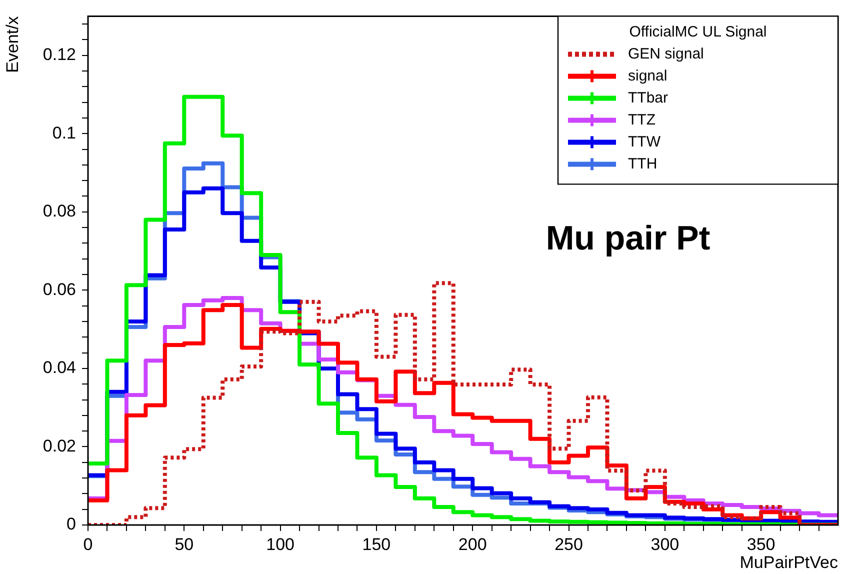 The height and width of the screenshot is (574, 842). Describe the element at coordinates (628, 238) in the screenshot. I see `annotation: Mu pair Pt` at that location.